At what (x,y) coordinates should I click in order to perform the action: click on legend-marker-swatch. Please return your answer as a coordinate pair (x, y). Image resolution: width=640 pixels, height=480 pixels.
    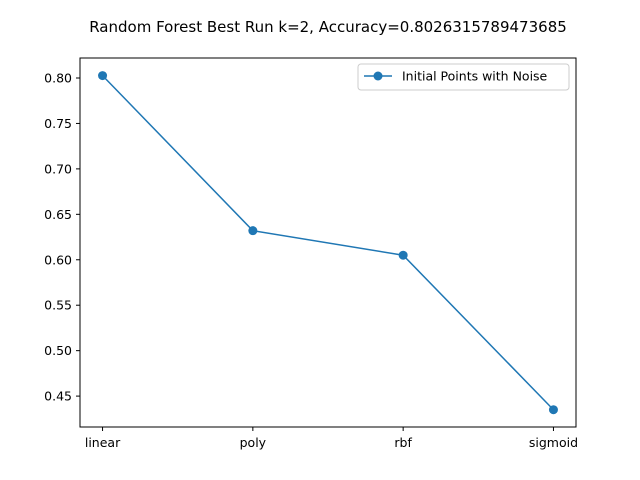
    Looking at the image, I should click on (378, 76).